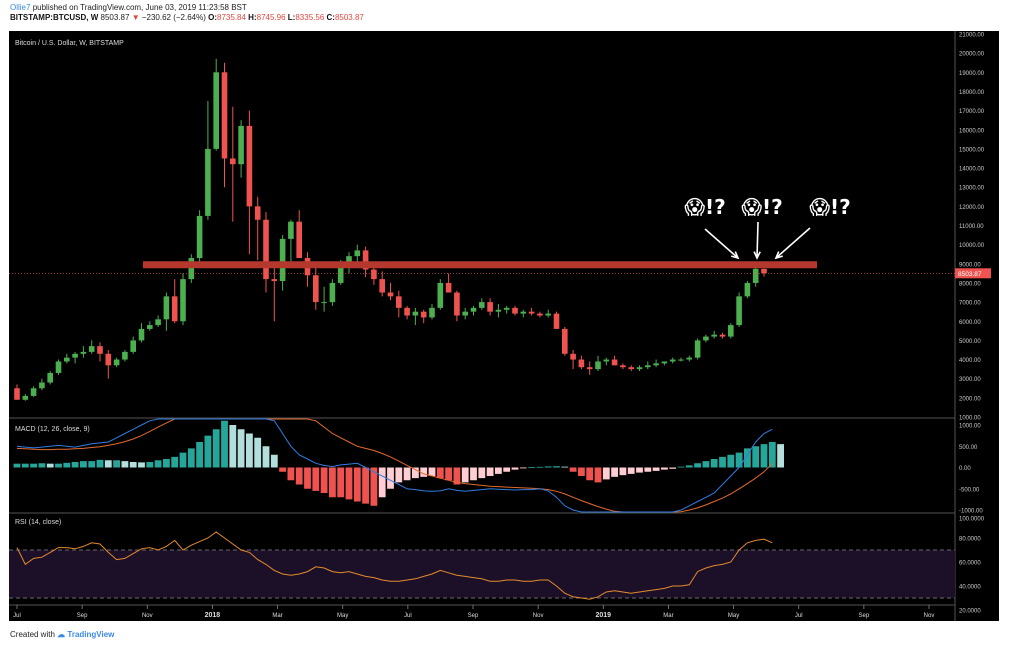 This screenshot has width=1009, height=651. What do you see at coordinates (972, 170) in the screenshot?
I see `price-tick-label: 14000.00` at bounding box center [972, 170].